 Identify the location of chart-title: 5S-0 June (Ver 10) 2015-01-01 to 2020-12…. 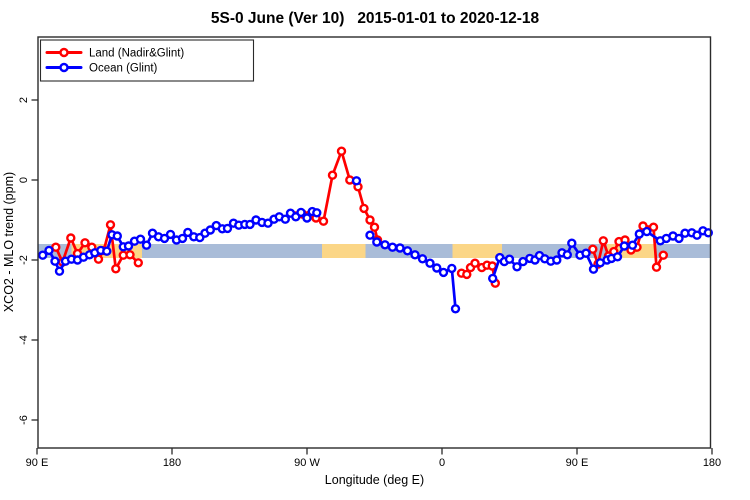
(375, 18).